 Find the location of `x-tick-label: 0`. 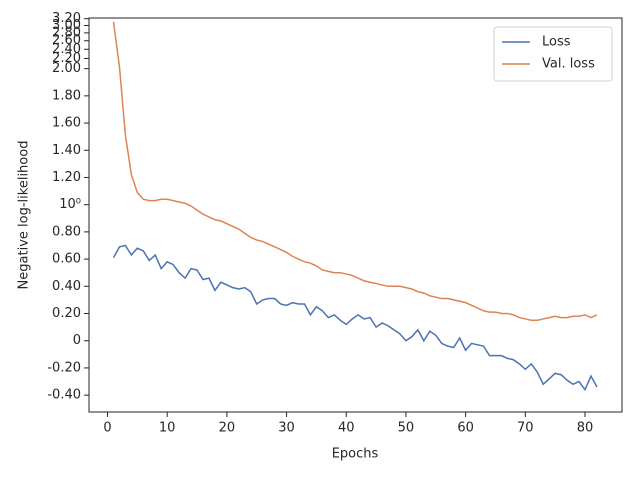

x-tick-label: 0 is located at coordinates (107, 428).